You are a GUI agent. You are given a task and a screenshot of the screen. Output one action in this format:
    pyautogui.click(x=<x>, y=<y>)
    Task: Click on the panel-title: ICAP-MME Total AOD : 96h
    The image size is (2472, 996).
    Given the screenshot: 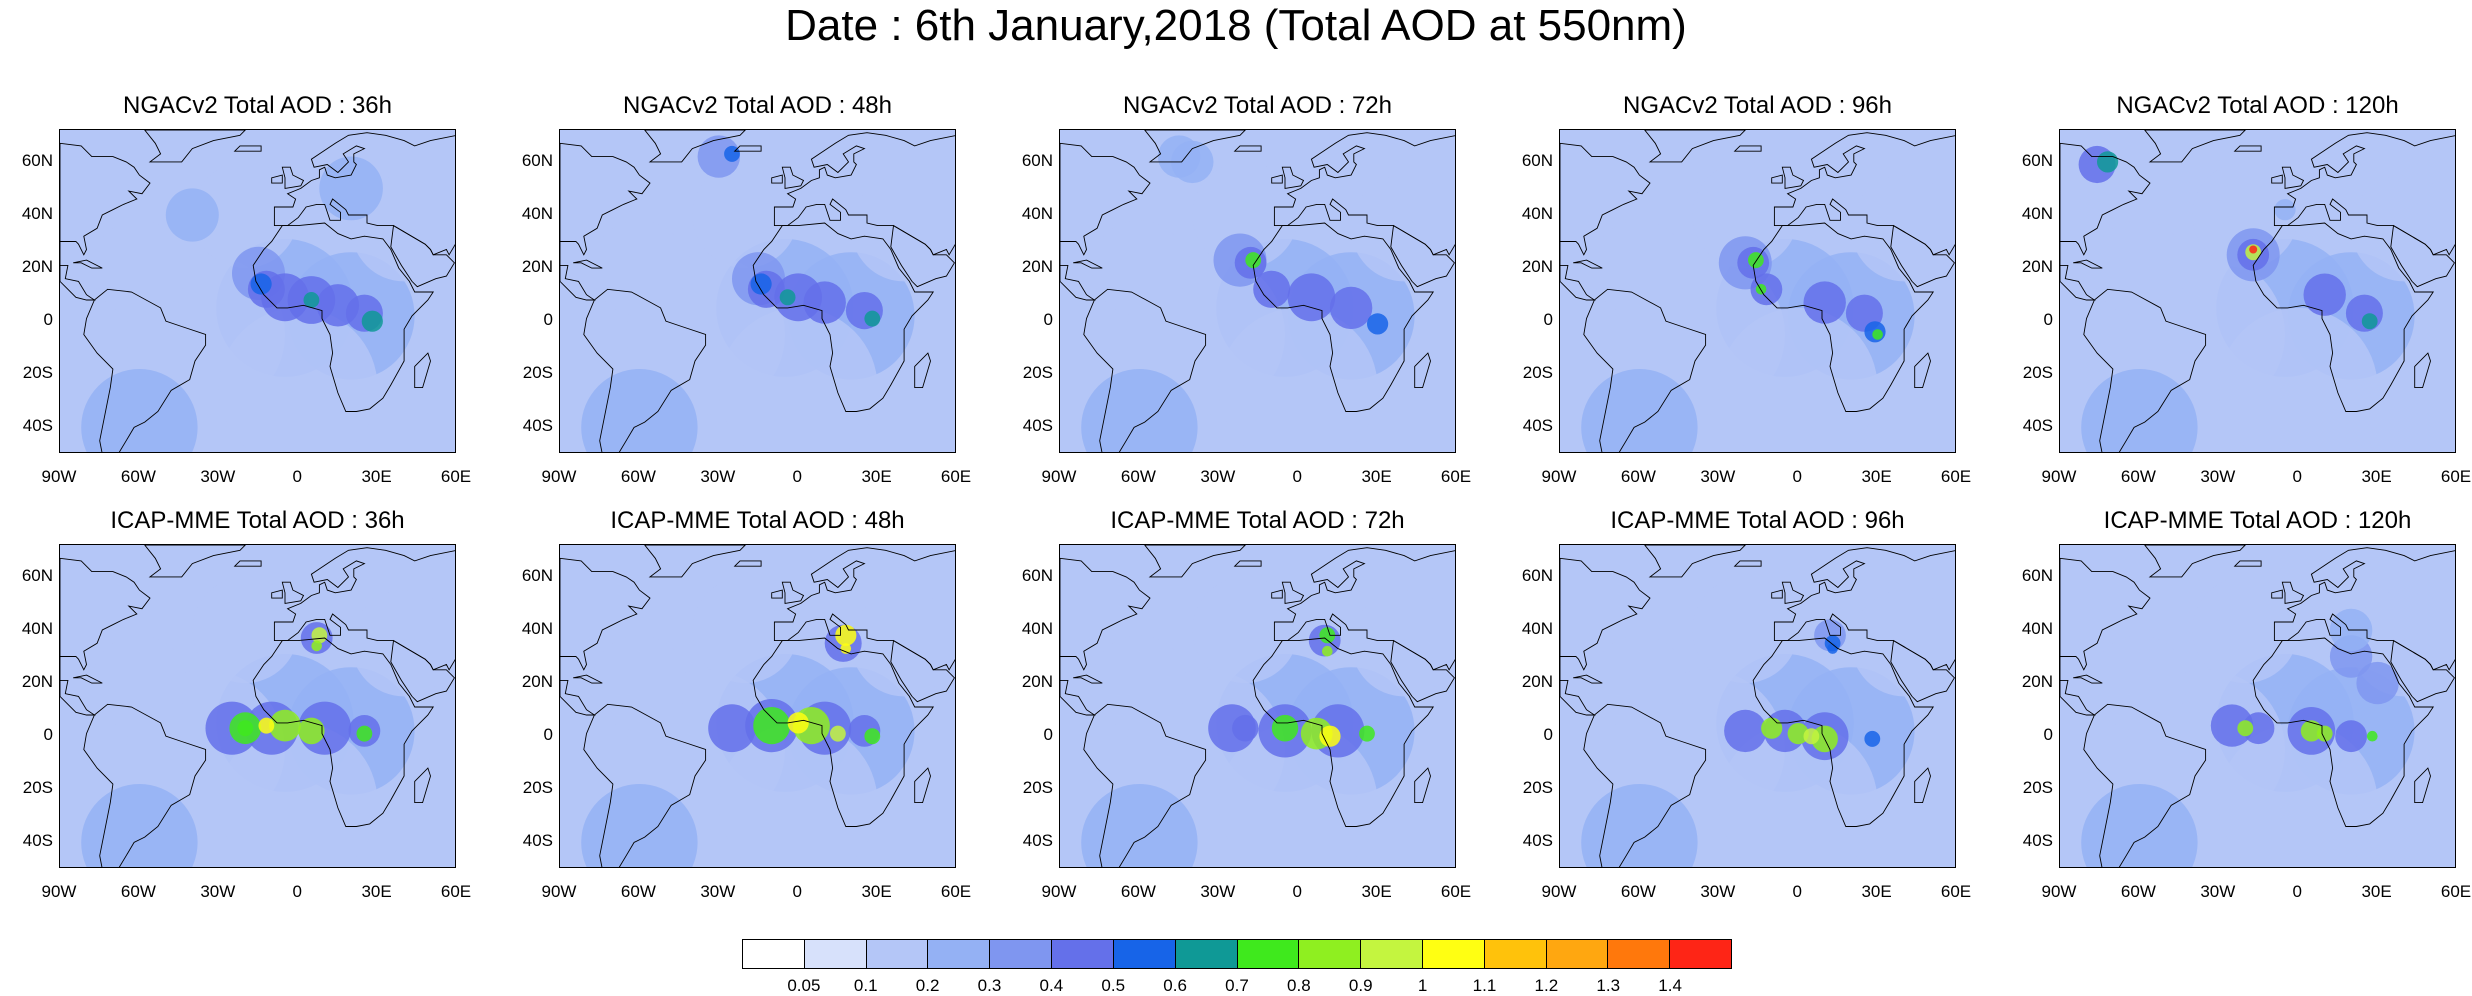 What is the action you would take?
    pyautogui.click(x=1757, y=520)
    